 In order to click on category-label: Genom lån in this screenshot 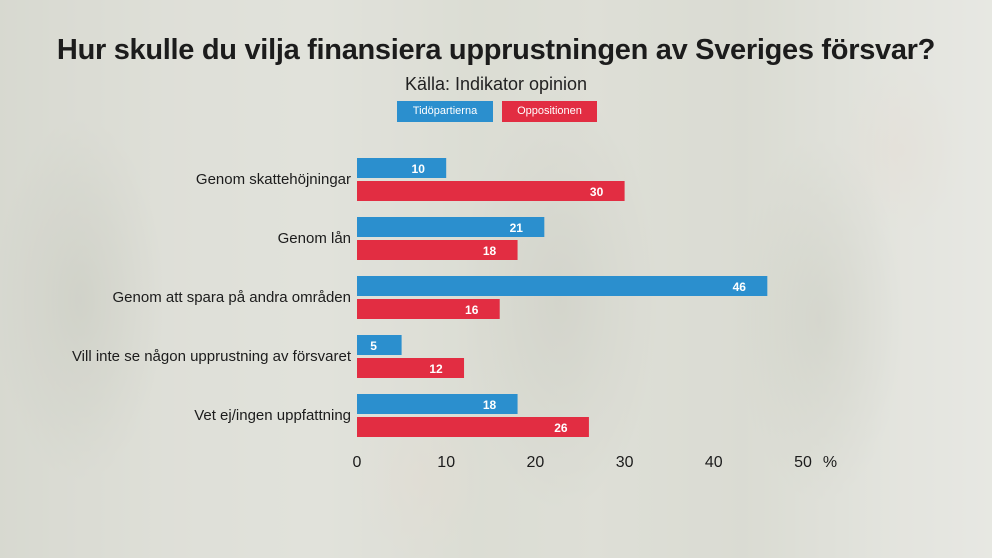, I will do `click(314, 238)`.